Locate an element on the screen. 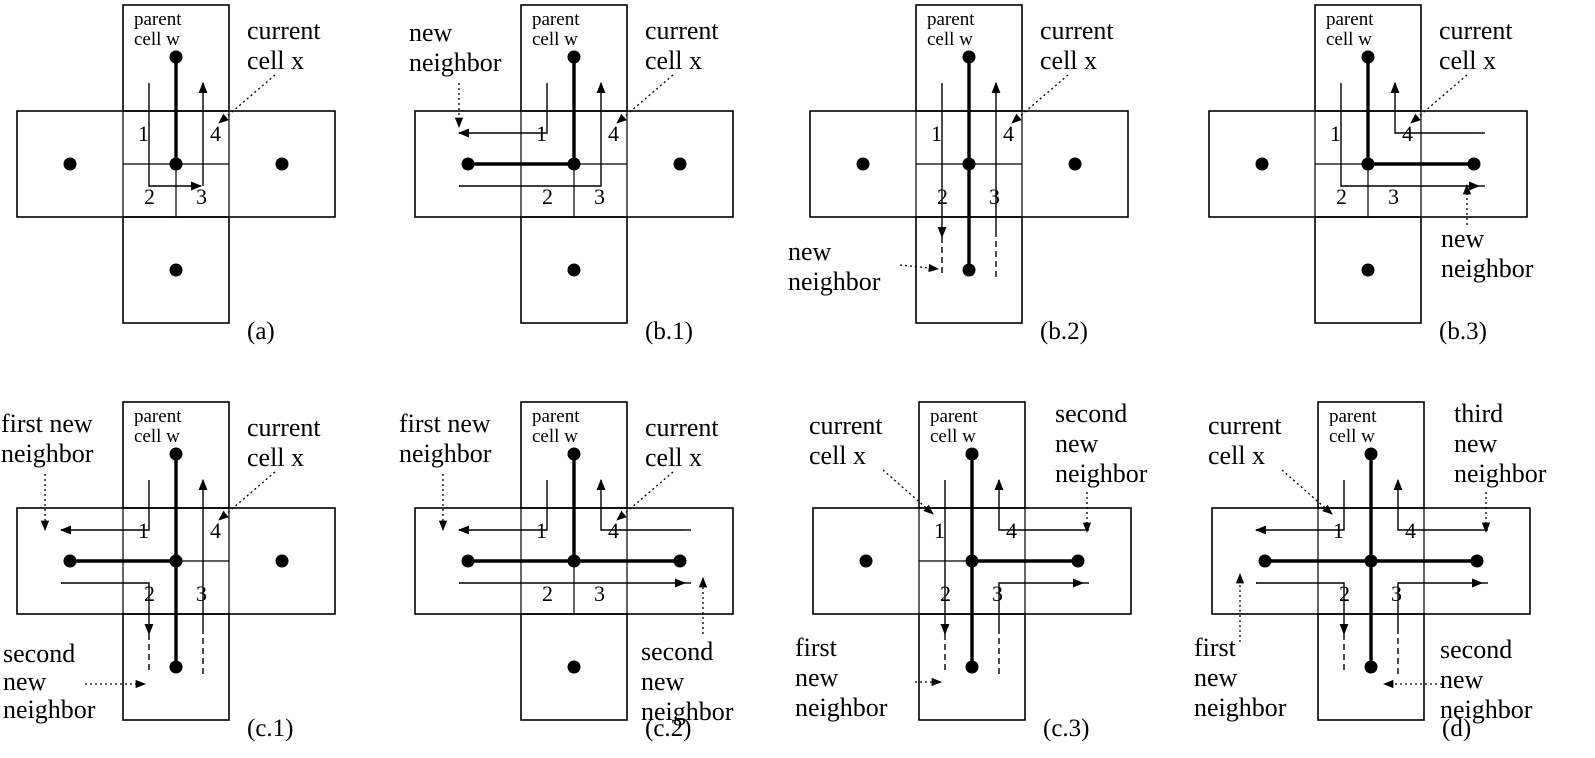 The width and height of the screenshot is (1595, 758). new-neighbor-label: new is located at coordinates (431, 32).